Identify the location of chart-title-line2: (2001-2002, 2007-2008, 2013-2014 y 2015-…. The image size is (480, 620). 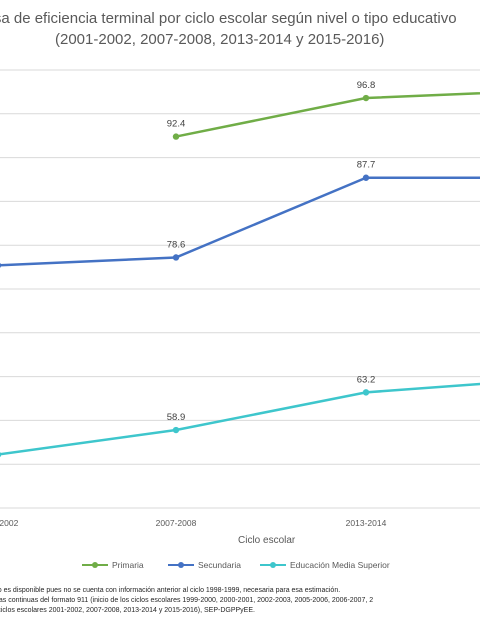
(220, 39).